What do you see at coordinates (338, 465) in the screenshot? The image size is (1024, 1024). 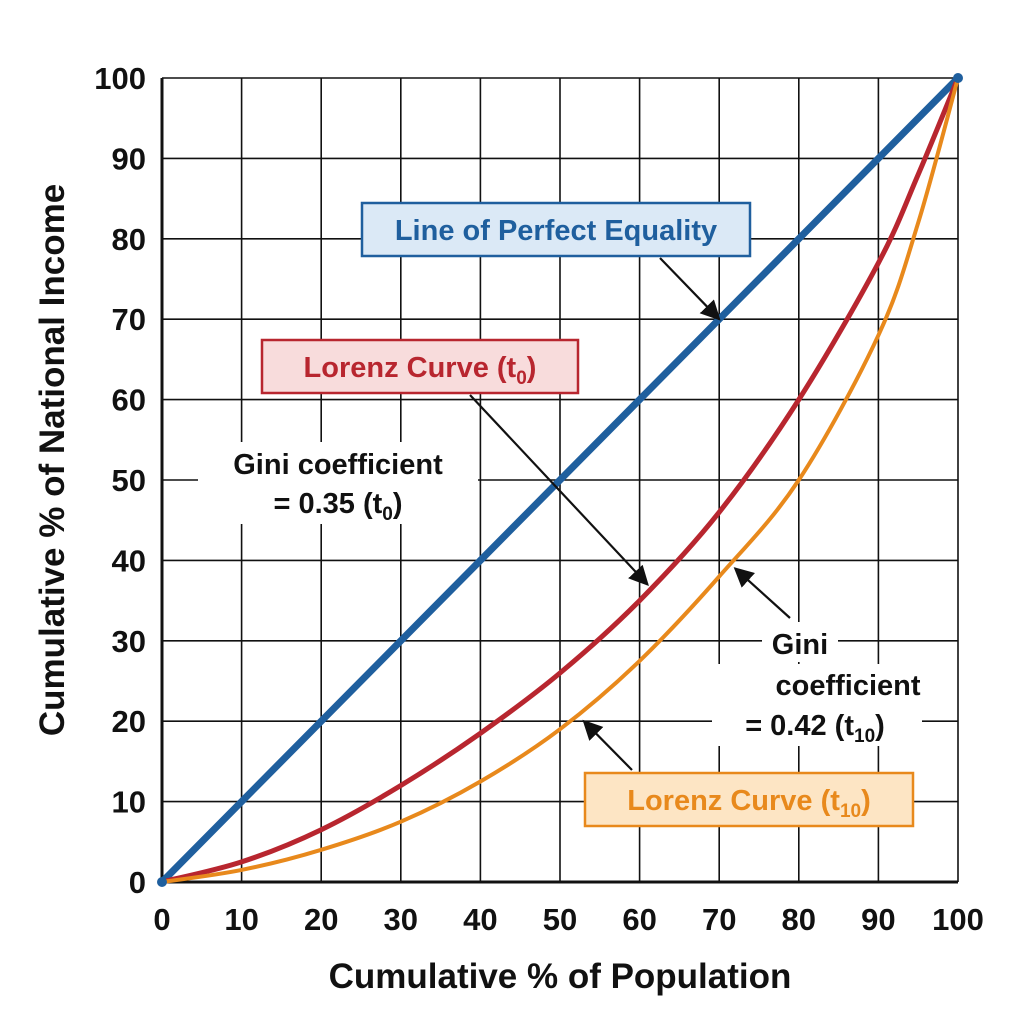 I see `gini-t0-line1: Gini coefficient` at bounding box center [338, 465].